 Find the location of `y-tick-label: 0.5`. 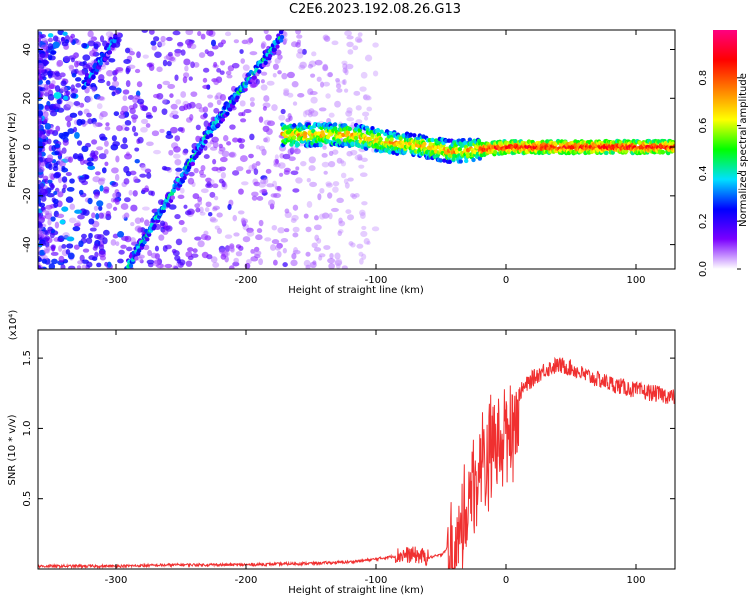

y-tick-label: 0.5 is located at coordinates (27, 499).